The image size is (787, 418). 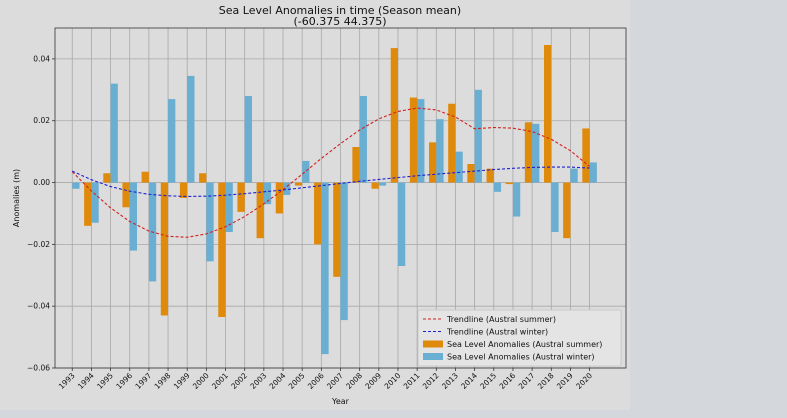 I want to click on summer-bar-1998, so click(x=164, y=249).